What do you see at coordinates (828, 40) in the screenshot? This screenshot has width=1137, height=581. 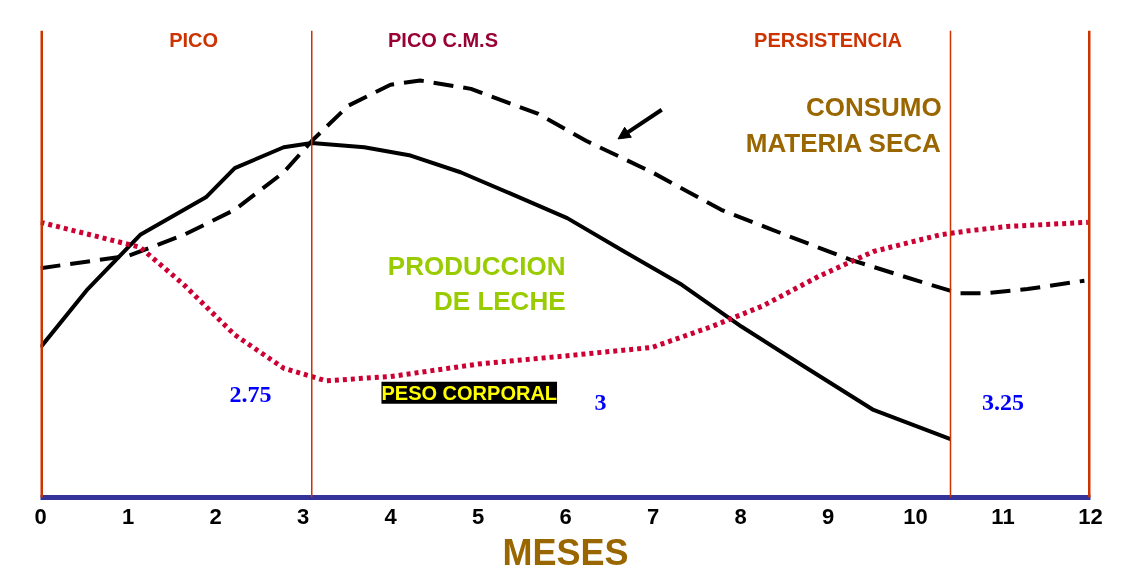 I see `text: PERSISTENCIA` at bounding box center [828, 40].